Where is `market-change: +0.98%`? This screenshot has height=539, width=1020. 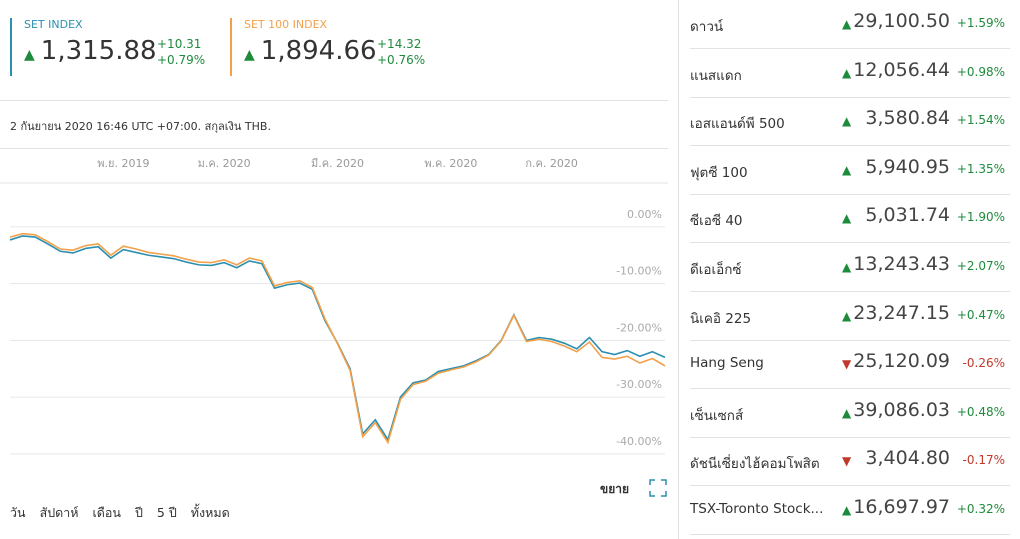
market-change: +0.98% is located at coordinates (980, 71).